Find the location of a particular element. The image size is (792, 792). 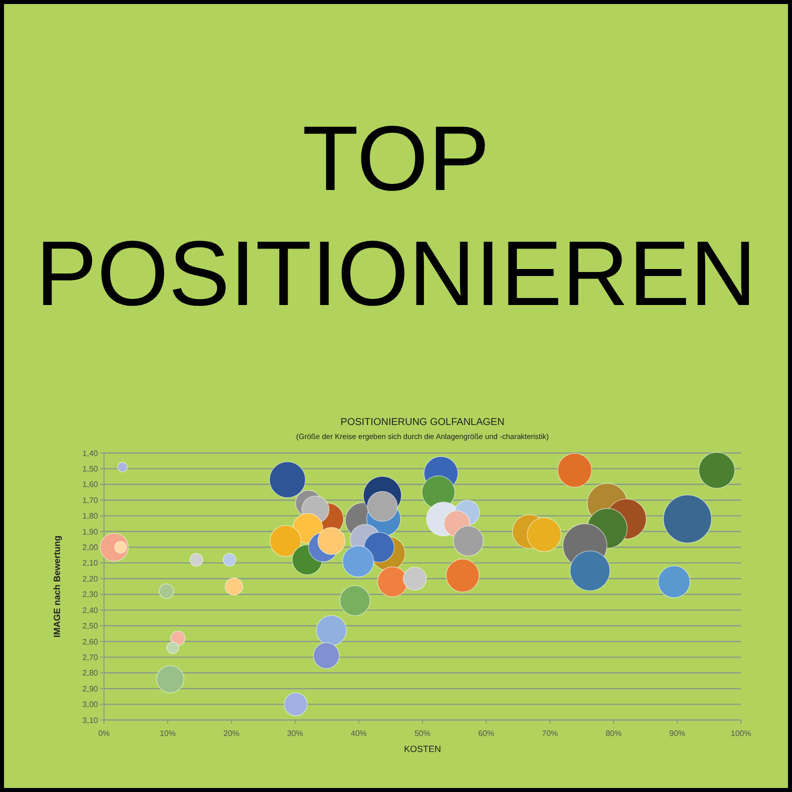

x-tick-label: 20% is located at coordinates (231, 733).